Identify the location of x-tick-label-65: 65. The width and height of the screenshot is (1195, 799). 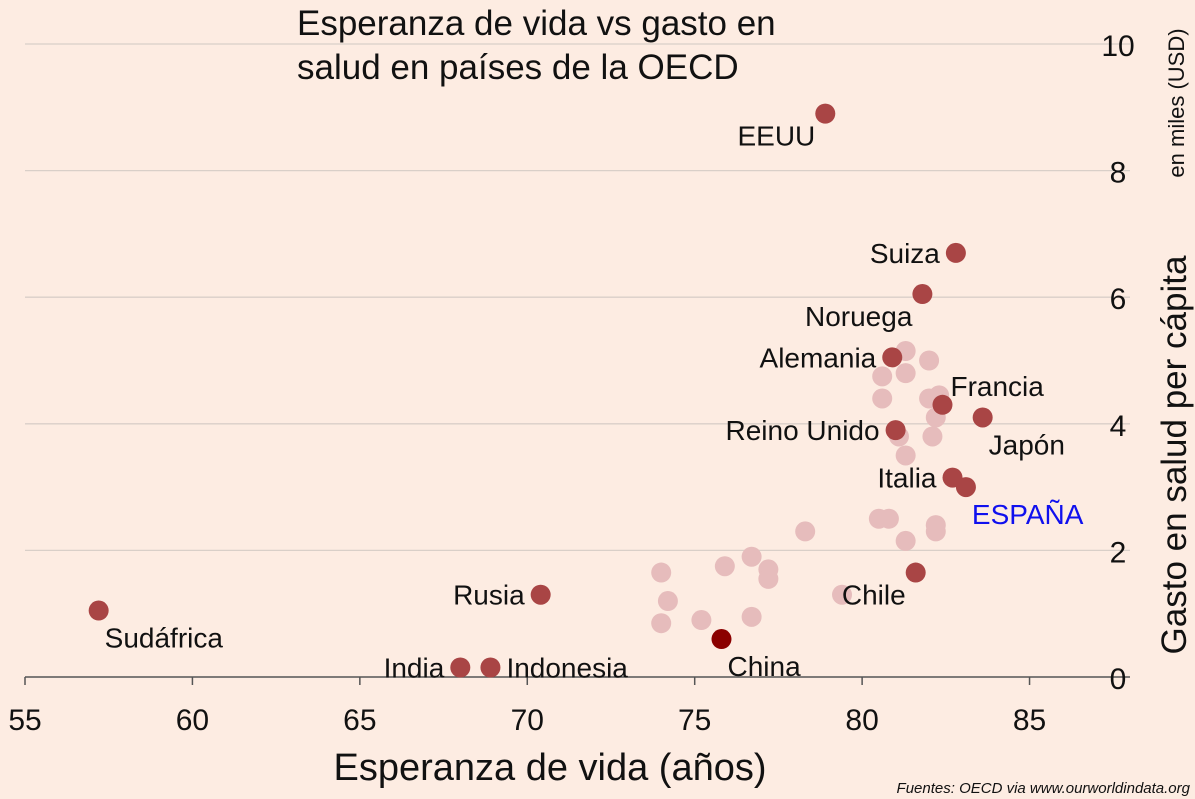
(359, 720).